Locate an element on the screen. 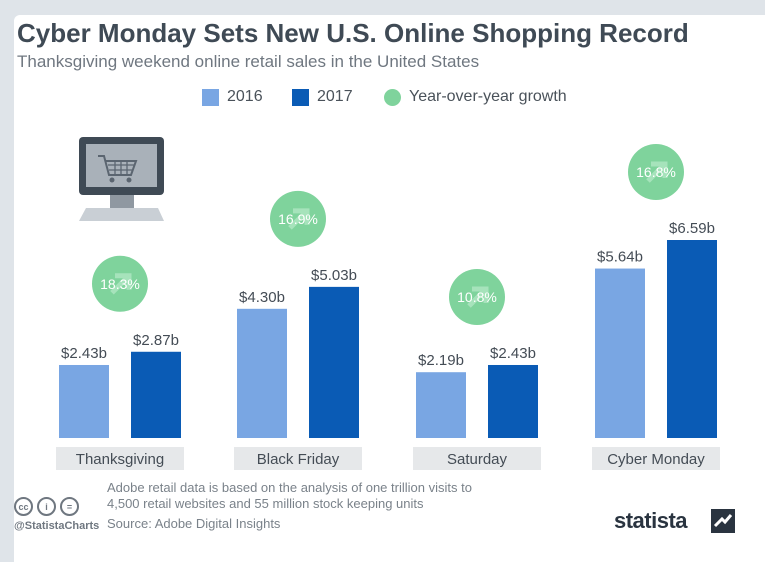 This screenshot has width=765, height=562. tick-label: Saturday is located at coordinates (477, 459).